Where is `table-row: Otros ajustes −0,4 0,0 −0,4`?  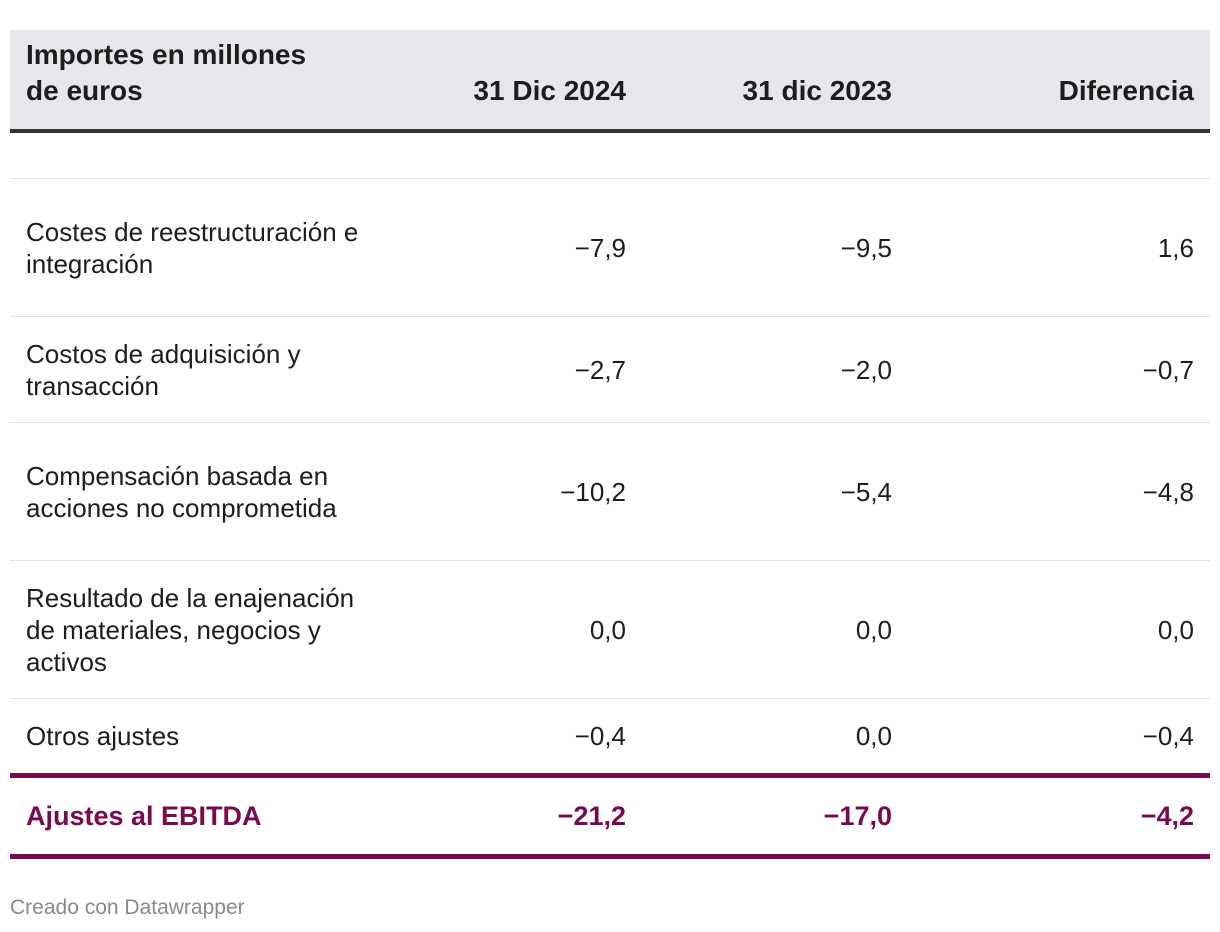 table-row: Otros ajustes −0,4 0,0 −0,4 is located at coordinates (610, 736).